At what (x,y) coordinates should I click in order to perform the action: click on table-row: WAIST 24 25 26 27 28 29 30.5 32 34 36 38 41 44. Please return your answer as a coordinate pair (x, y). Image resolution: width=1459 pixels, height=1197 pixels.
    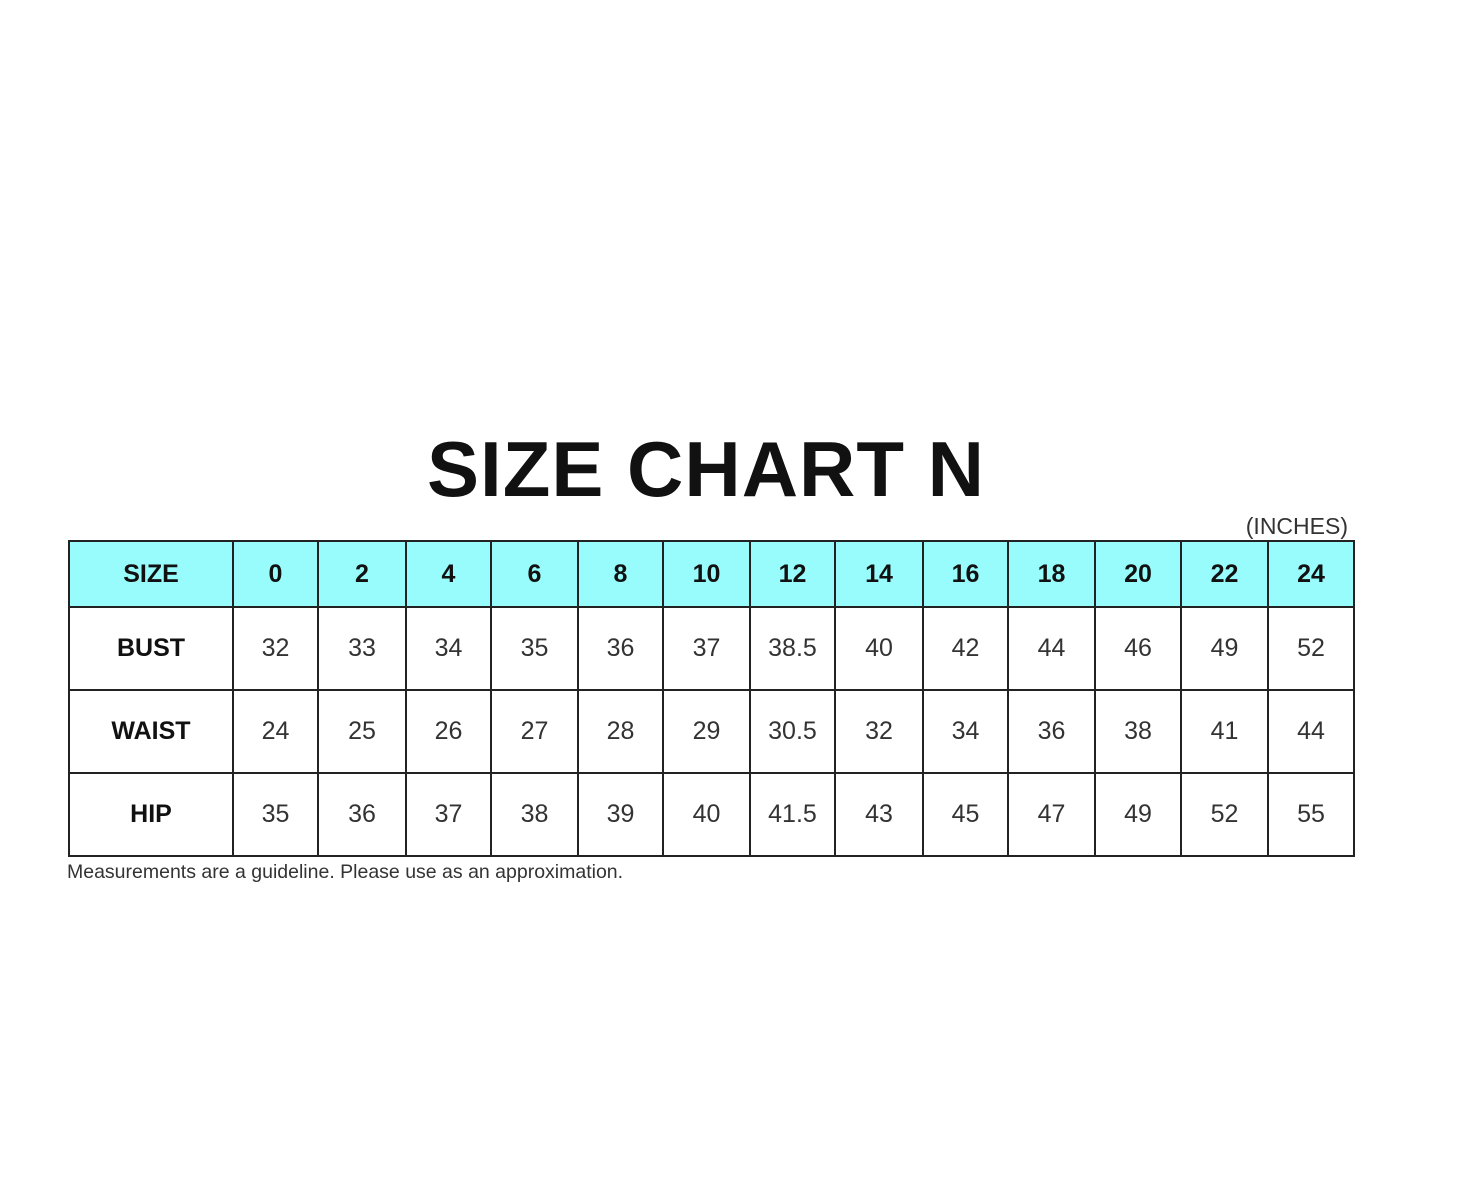
    Looking at the image, I should click on (711, 731).